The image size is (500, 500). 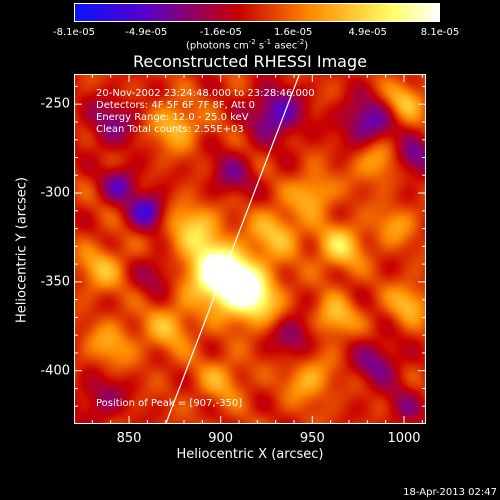 What do you see at coordinates (312, 438) in the screenshot?
I see `x-tick-label: 950` at bounding box center [312, 438].